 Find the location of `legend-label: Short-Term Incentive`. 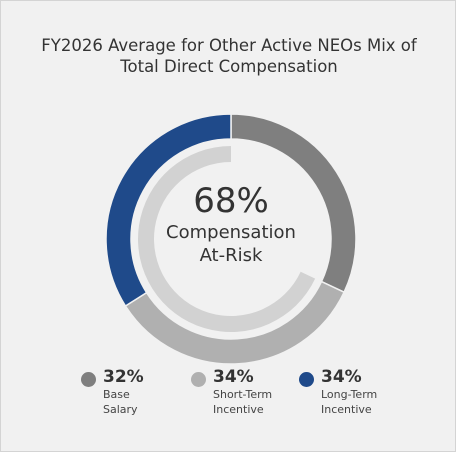

legend-label: Short-Term Incentive is located at coordinates (243, 402).